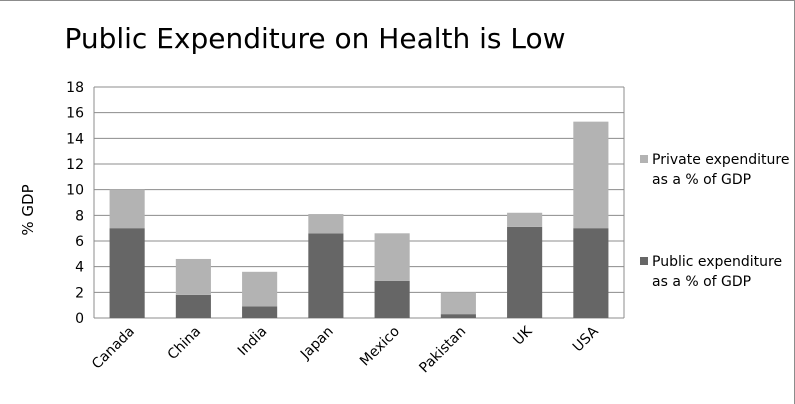 This screenshot has height=404, width=795. Describe the element at coordinates (79, 268) in the screenshot. I see `y-tick-label: 4` at that location.